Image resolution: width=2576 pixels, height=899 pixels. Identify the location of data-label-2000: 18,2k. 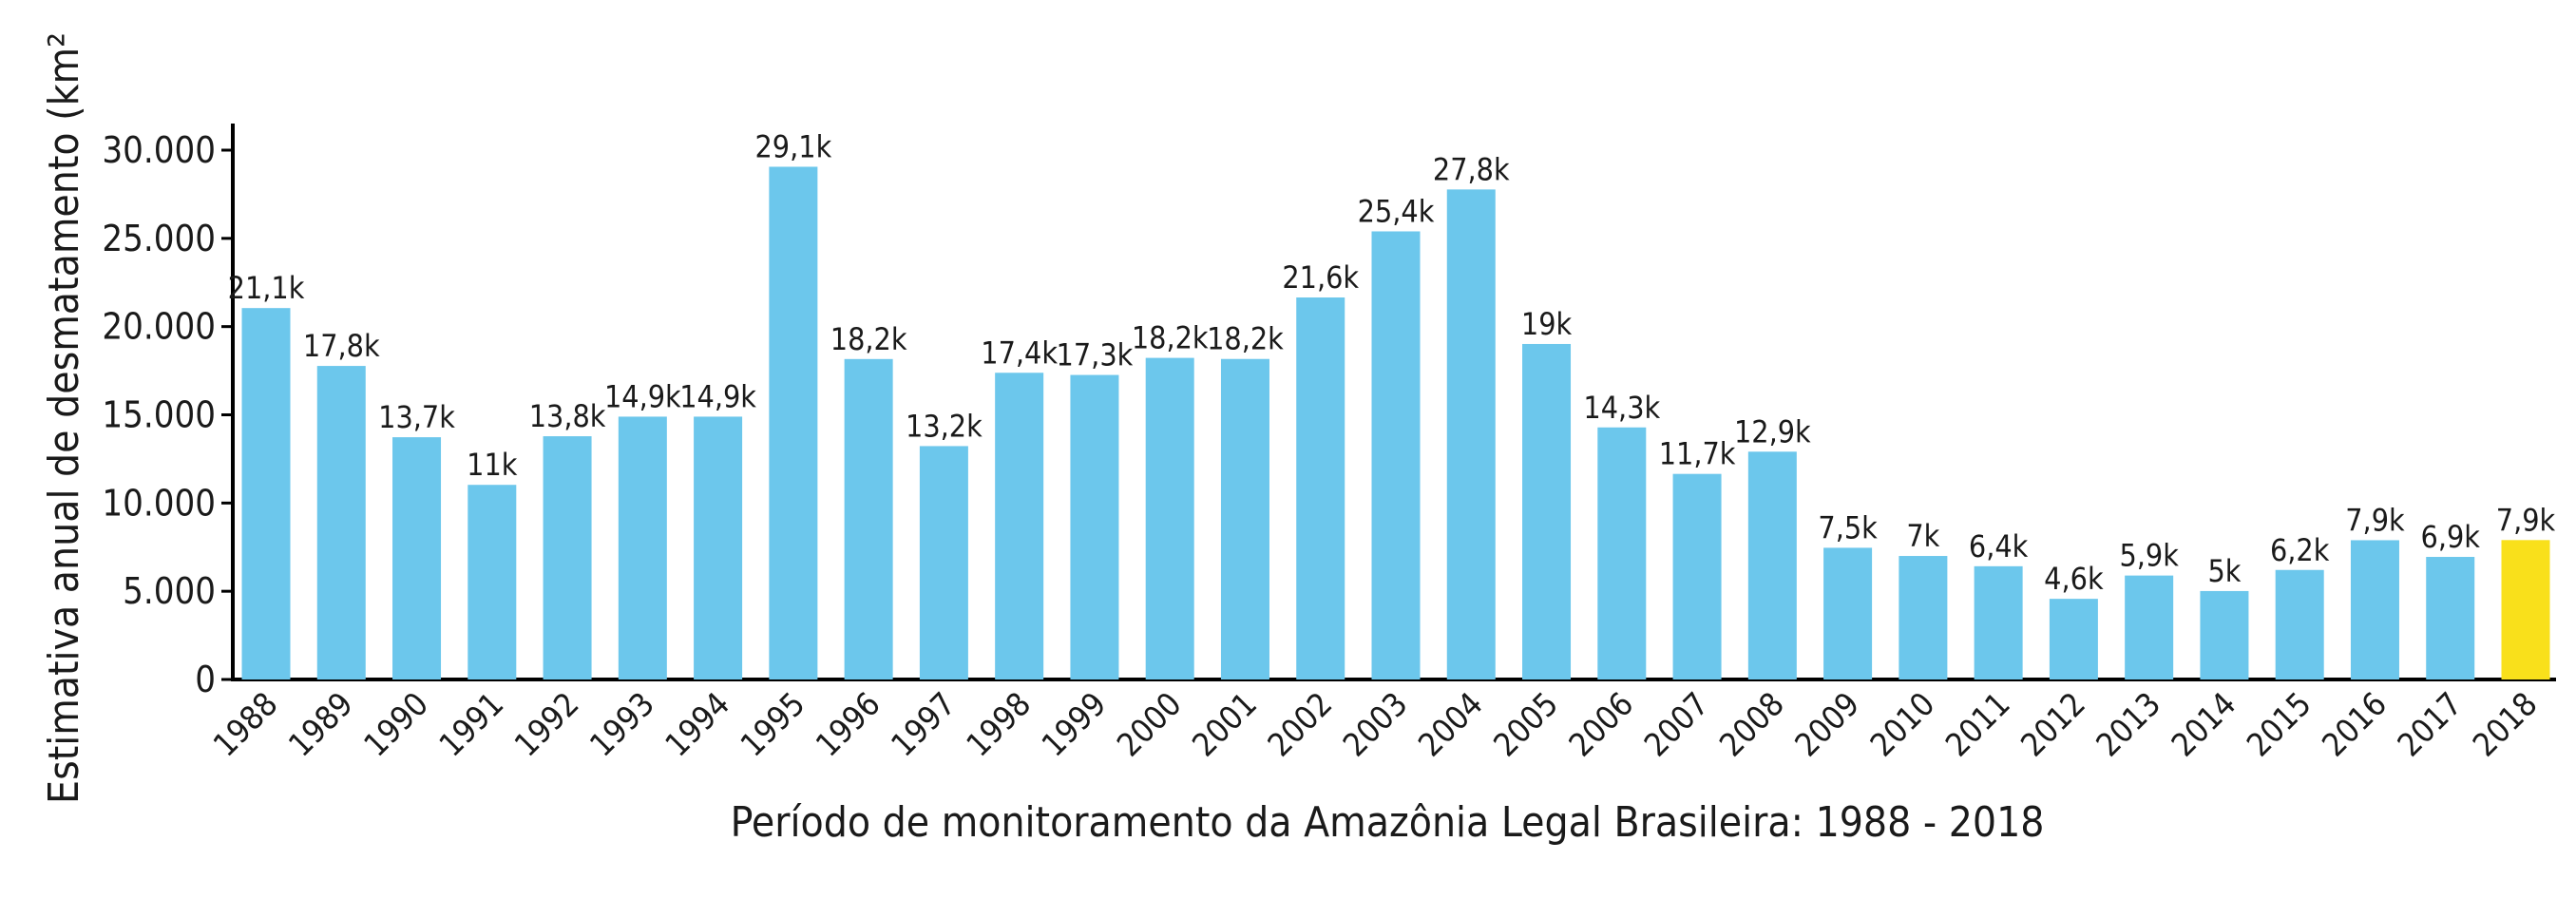
(1170, 338).